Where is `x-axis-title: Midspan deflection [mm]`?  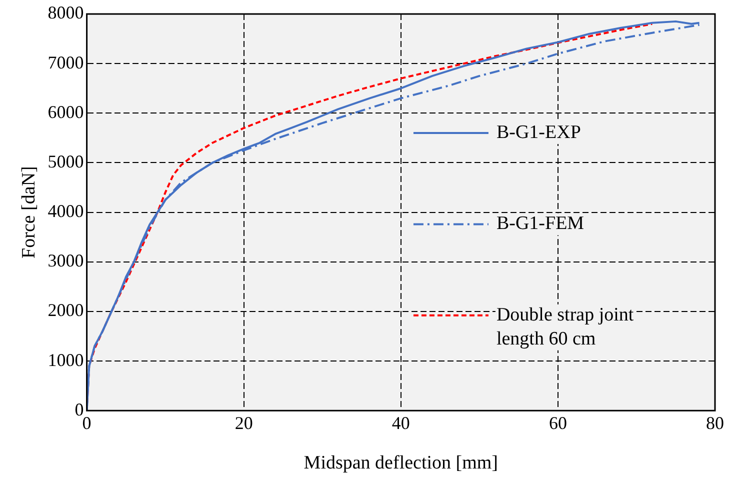
x-axis-title: Midspan deflection [mm] is located at coordinates (401, 463).